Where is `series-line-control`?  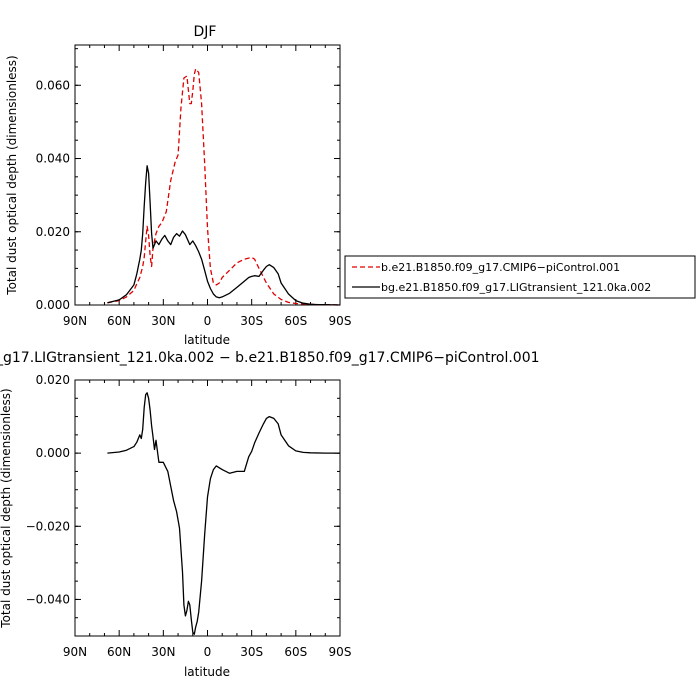
series-line-control is located at coordinates (224, 187).